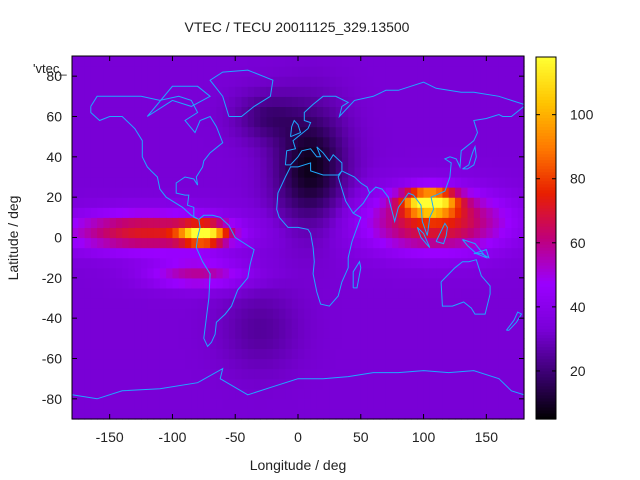  Describe the element at coordinates (578, 307) in the screenshot. I see `colorbar-tick-label: 40` at that location.